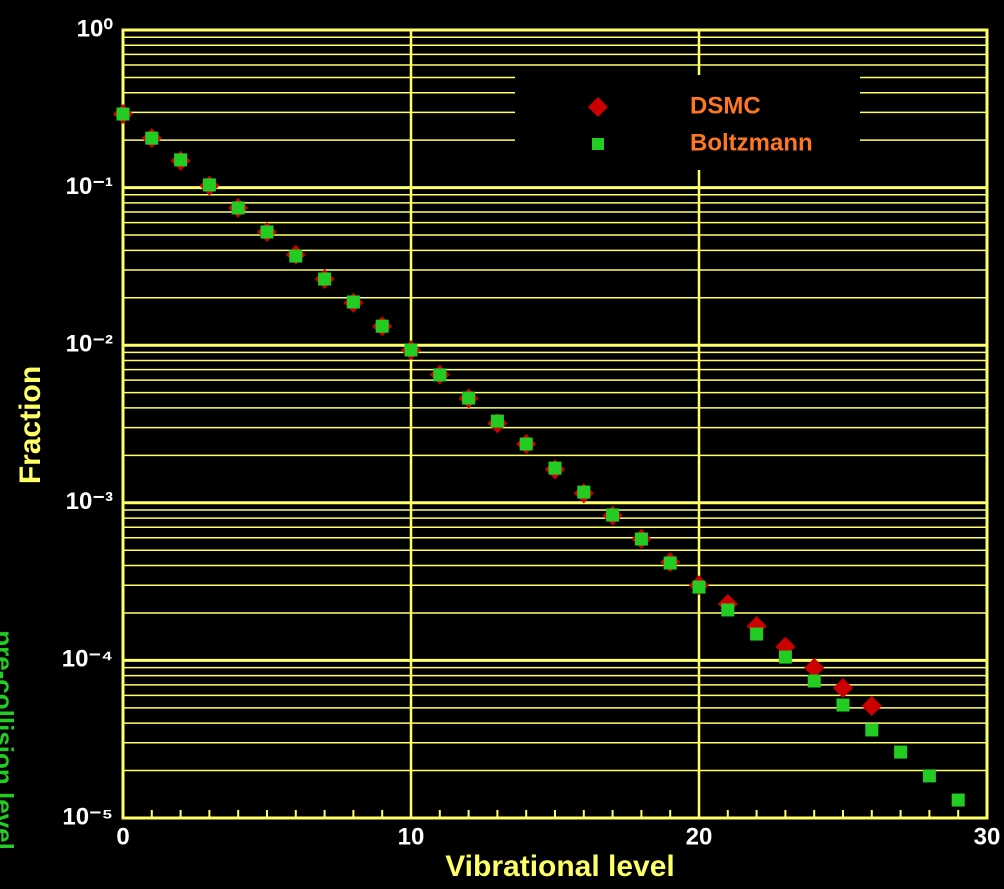 Image resolution: width=1004 pixels, height=889 pixels. Describe the element at coordinates (411, 836) in the screenshot. I see `x-tick-label: 10` at that location.